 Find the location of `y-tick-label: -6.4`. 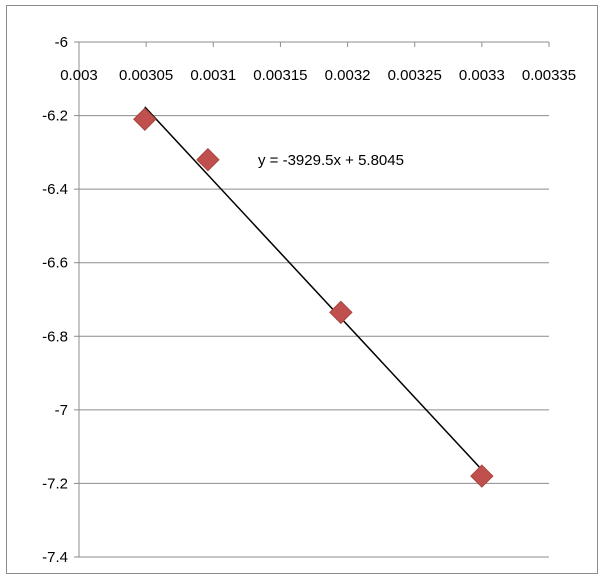

y-tick-label: -6.4 is located at coordinates (55, 189).